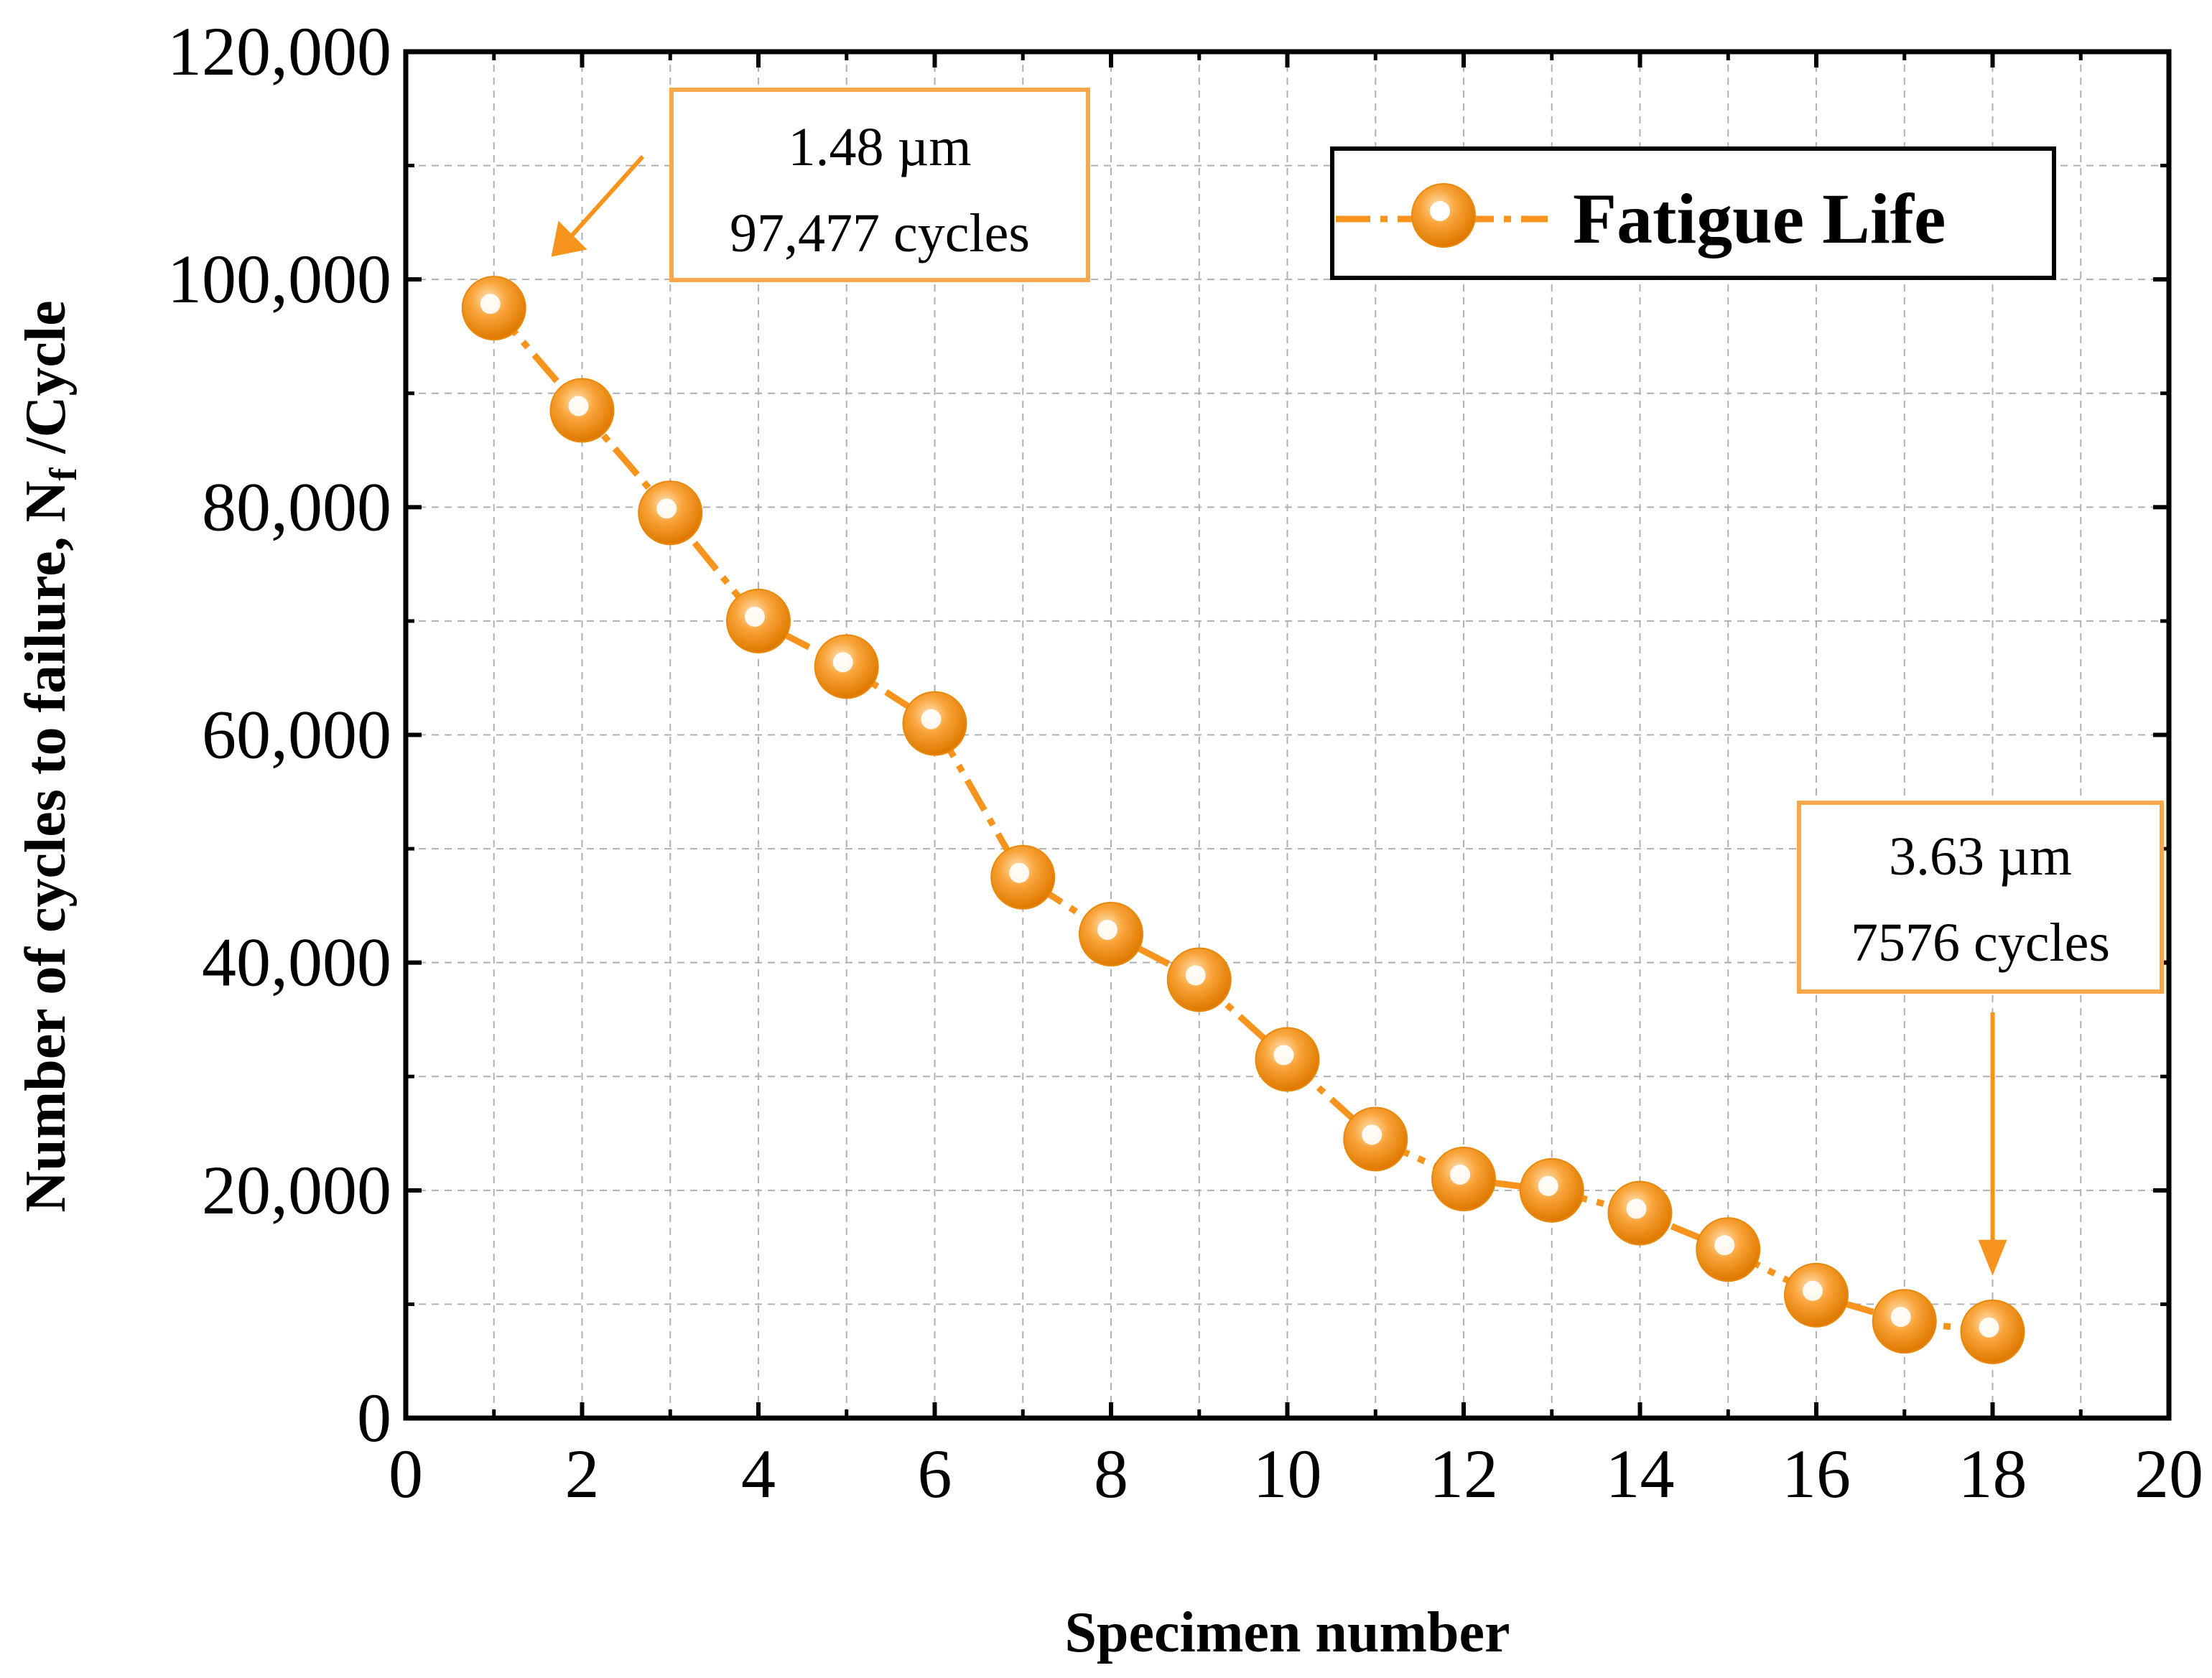 This screenshot has height=1678, width=2212. What do you see at coordinates (296, 1191) in the screenshot?
I see `y-tick-label: 20,000` at bounding box center [296, 1191].